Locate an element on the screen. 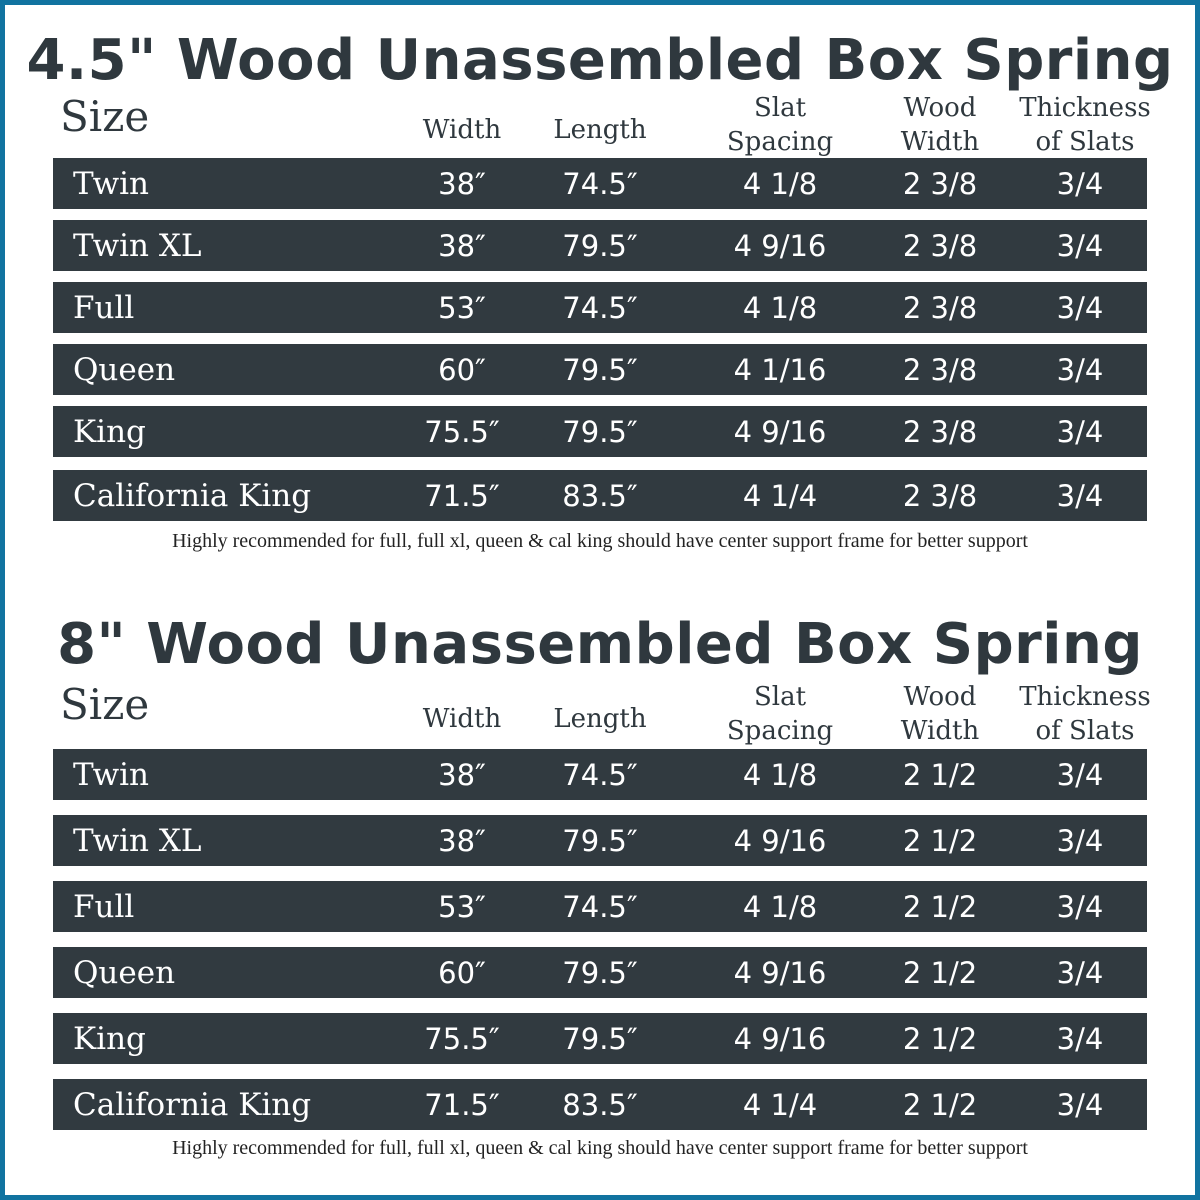  table-row: Twin 38″ 74.5″ 4 1/8 2 1/2 3/4 is located at coordinates (600, 774).